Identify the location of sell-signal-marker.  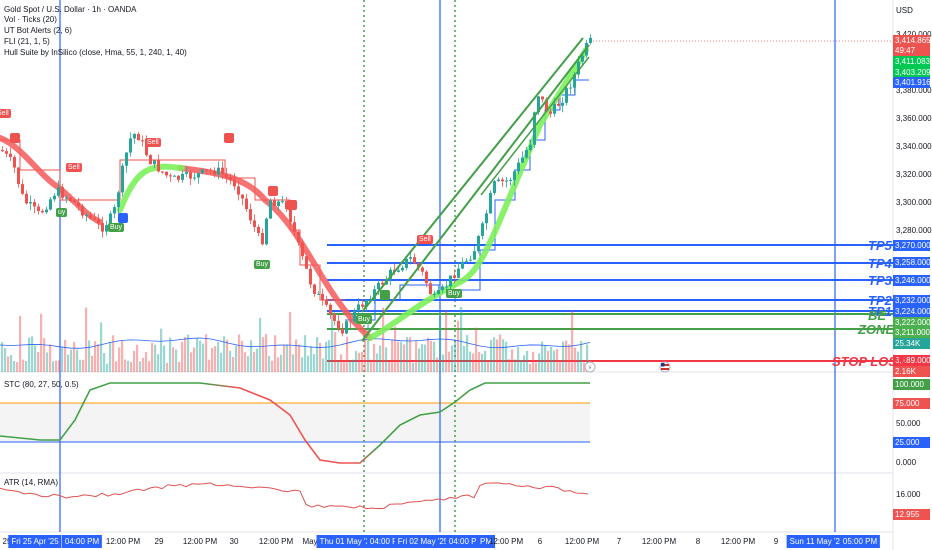
(292, 205).